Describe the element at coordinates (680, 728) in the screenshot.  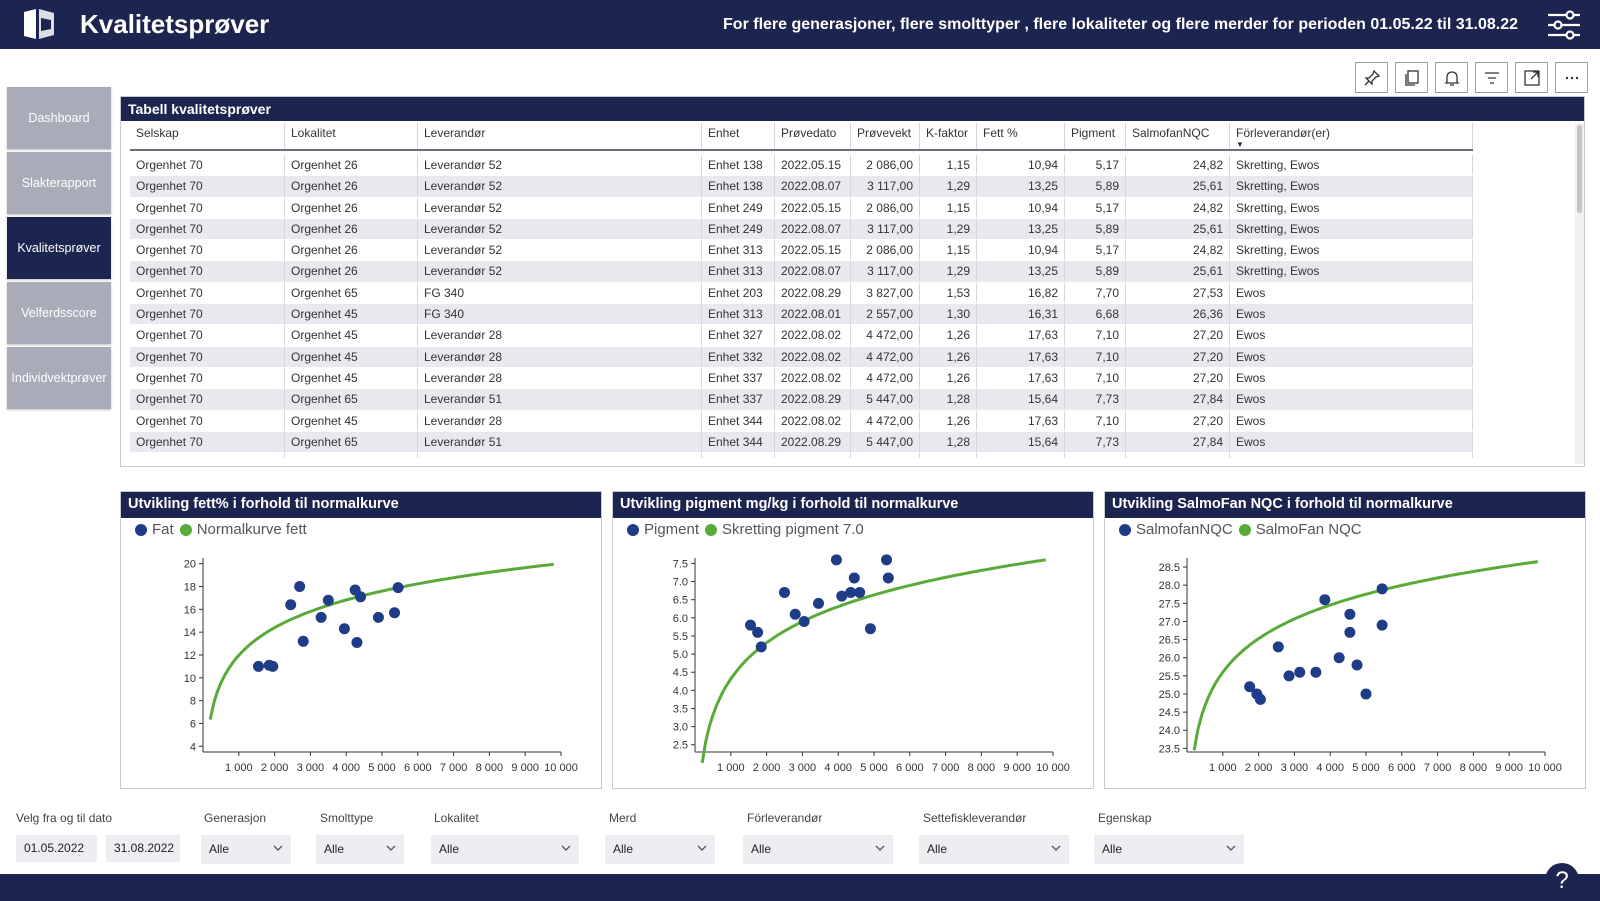
I see `y-tick-label: 3.0` at that location.